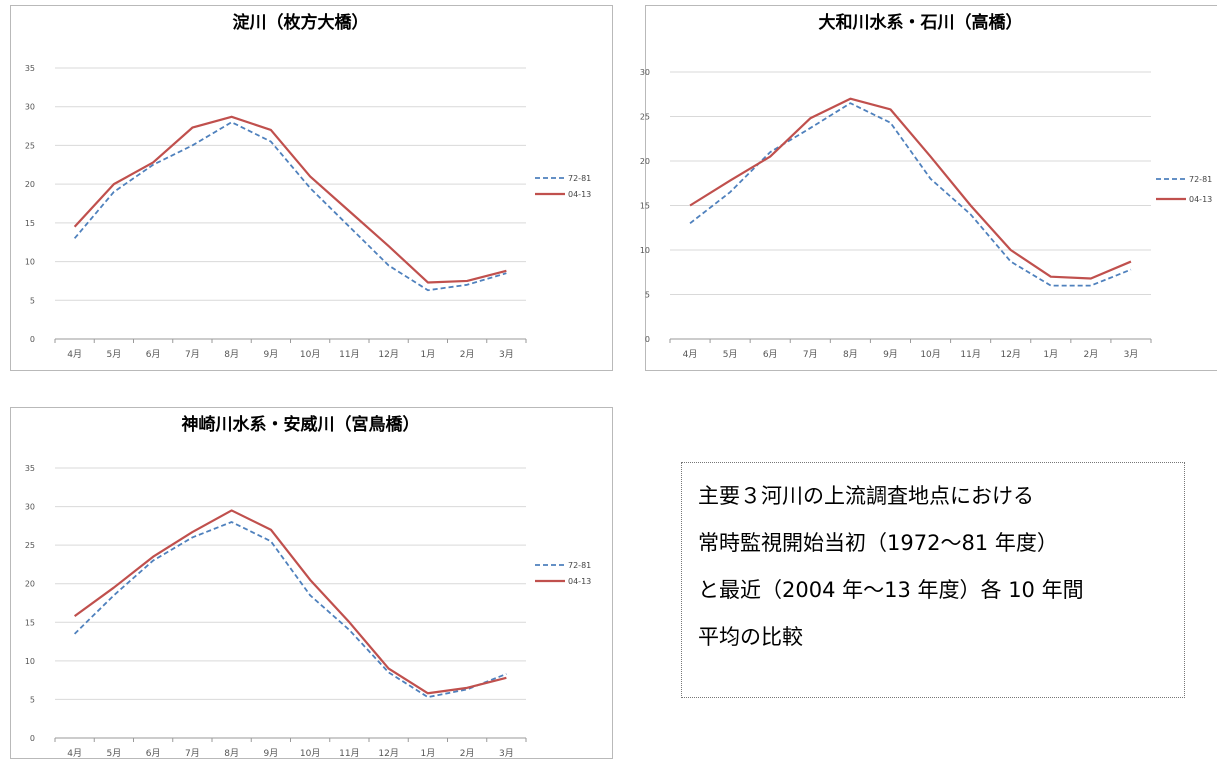  I want to click on chart-title: 淀川（枚方大橋）, so click(301, 22).